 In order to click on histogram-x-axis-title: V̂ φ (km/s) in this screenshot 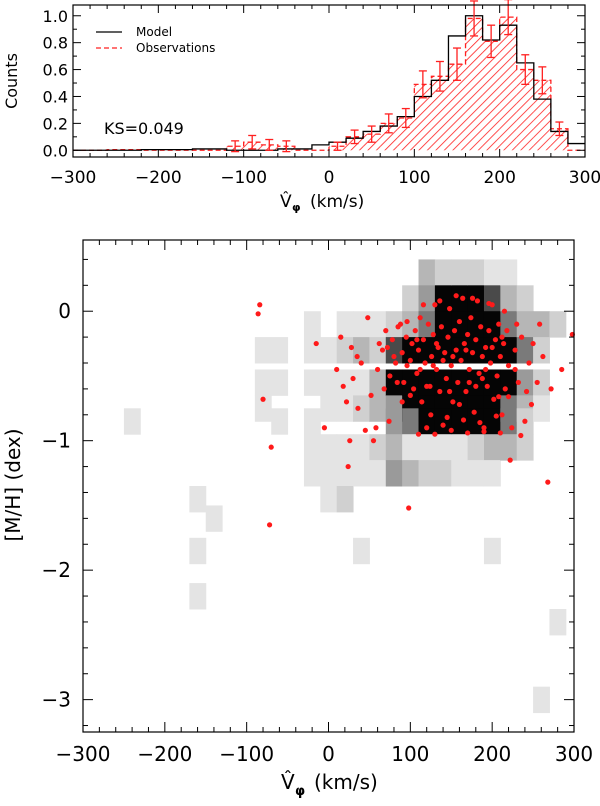, I will do `click(322, 202)`.